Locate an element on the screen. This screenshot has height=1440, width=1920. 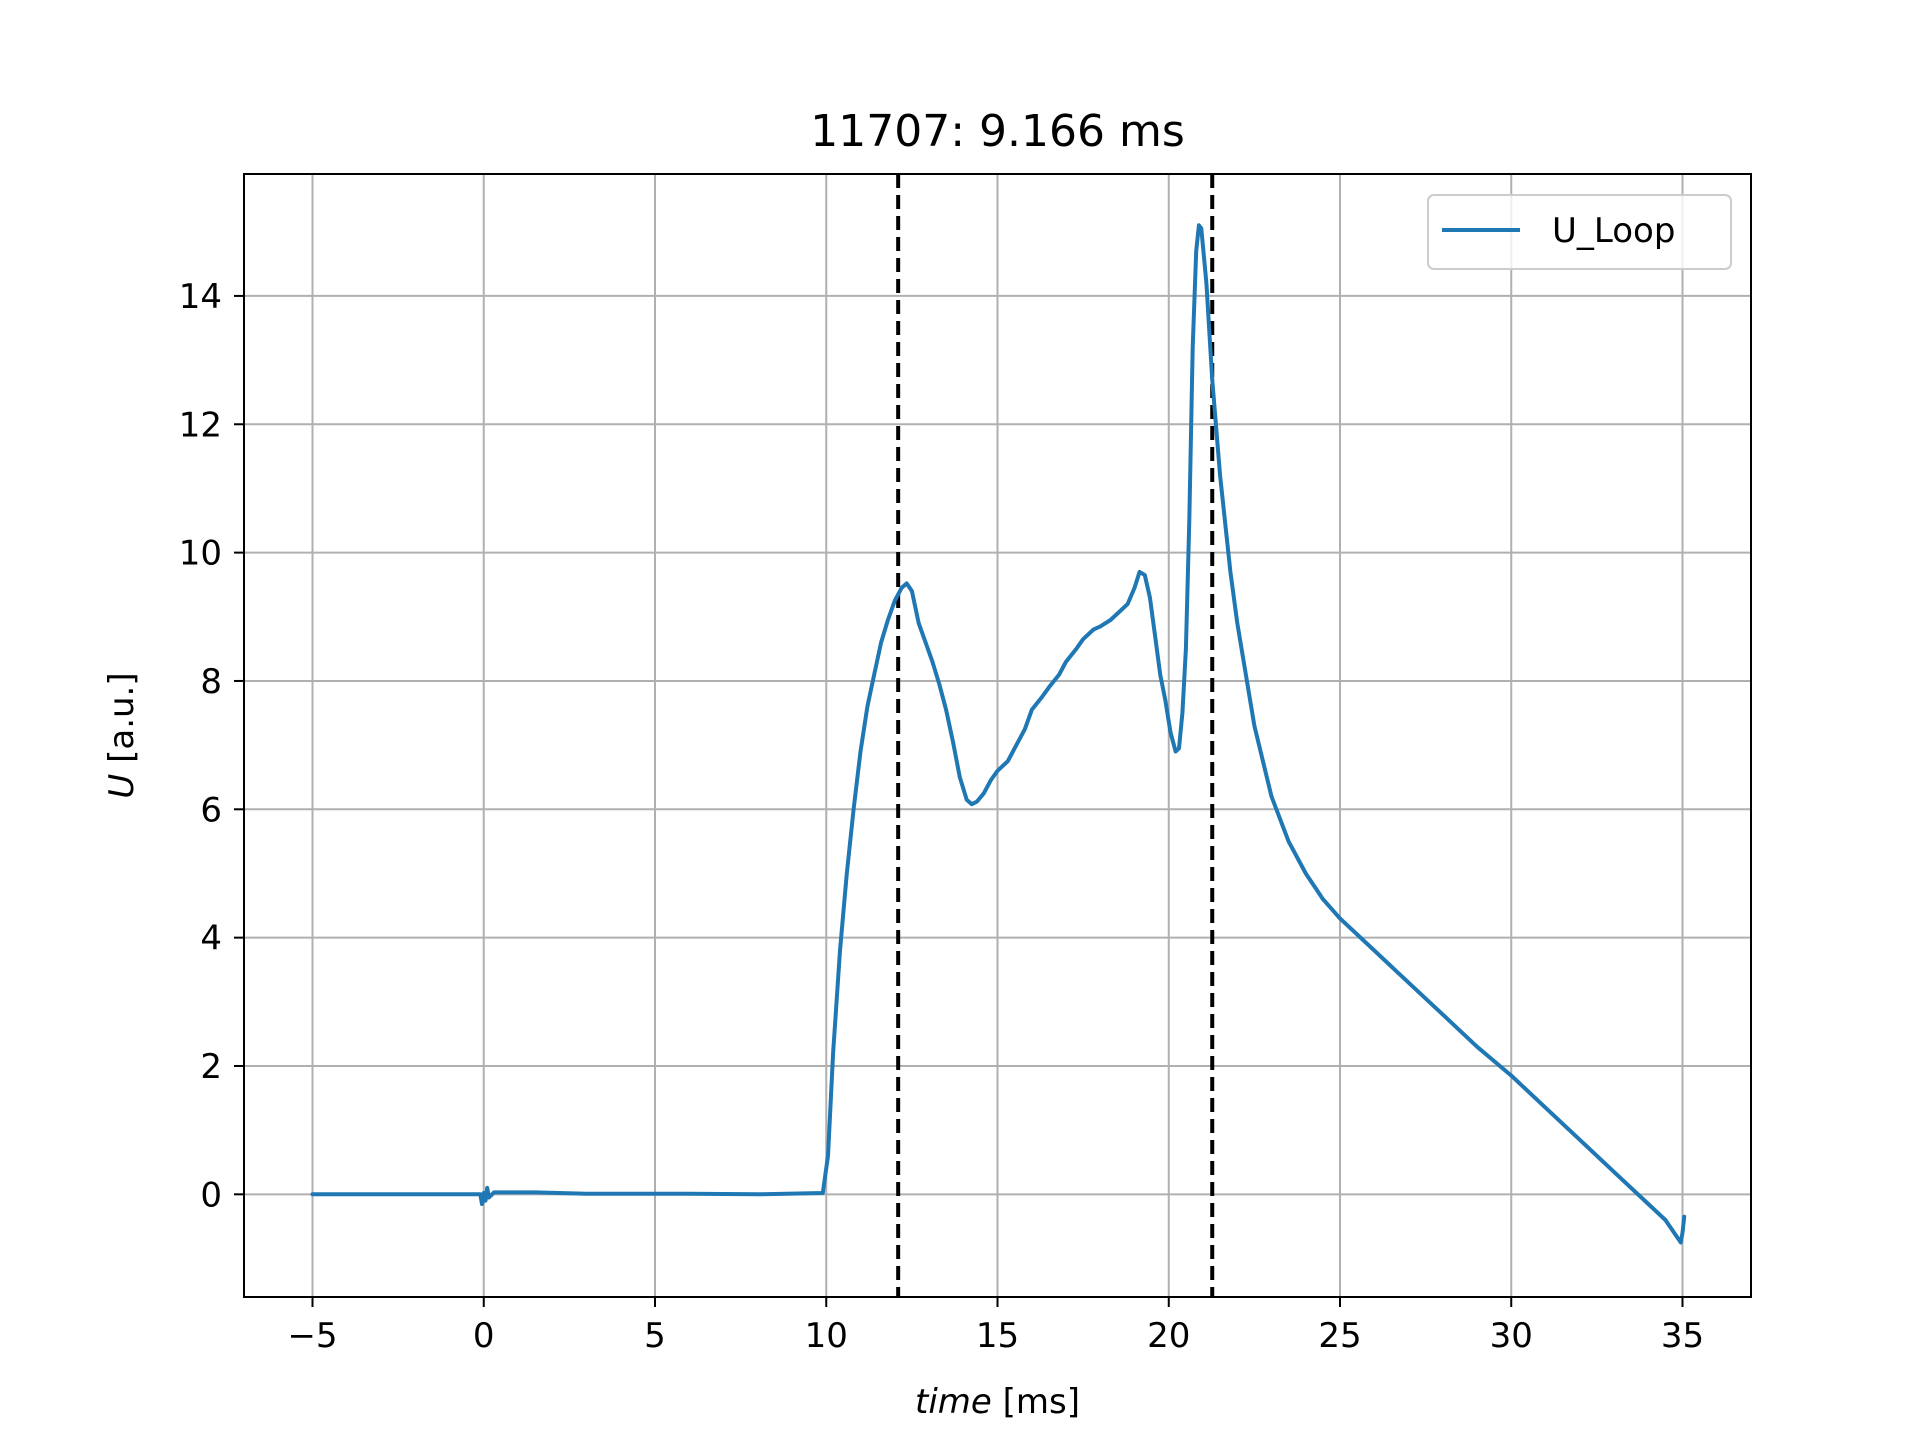
x-tick-label: 35 is located at coordinates (1682, 1336).